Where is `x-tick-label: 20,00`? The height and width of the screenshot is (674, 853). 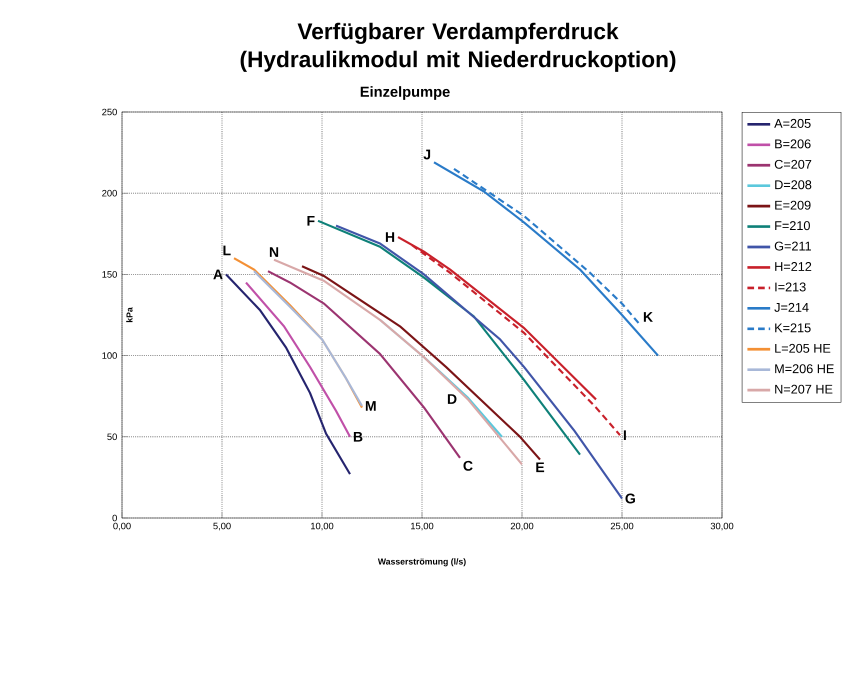 x-tick-label: 20,00 is located at coordinates (522, 526).